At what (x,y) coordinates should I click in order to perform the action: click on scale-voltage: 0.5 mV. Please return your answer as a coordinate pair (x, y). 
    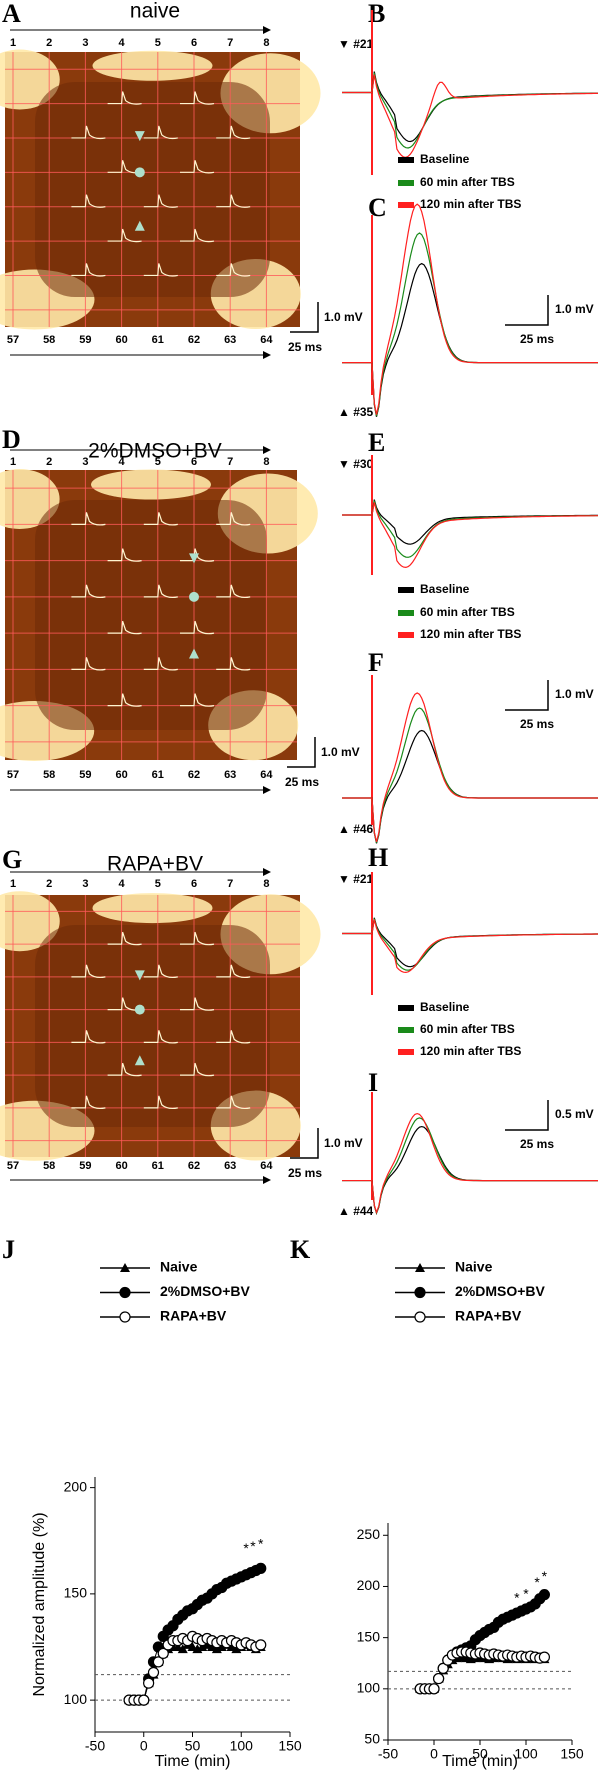
    Looking at the image, I should click on (574, 1114).